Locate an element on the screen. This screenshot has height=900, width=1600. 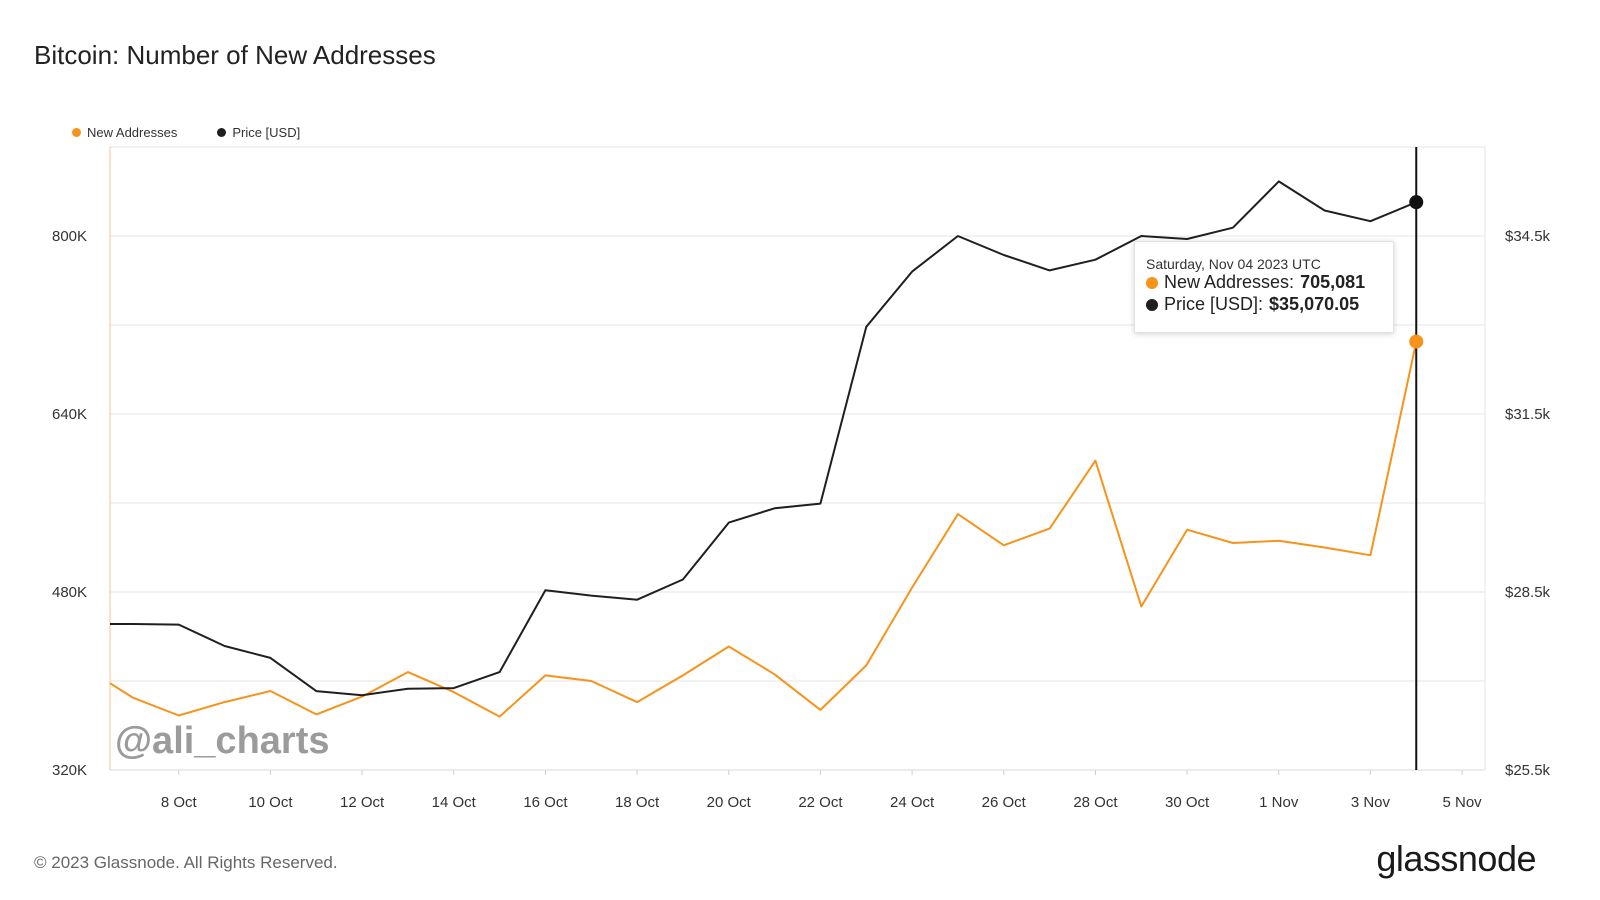
tooltip-row-price: Price [USD]: $35,070.05 is located at coordinates (1252, 304).